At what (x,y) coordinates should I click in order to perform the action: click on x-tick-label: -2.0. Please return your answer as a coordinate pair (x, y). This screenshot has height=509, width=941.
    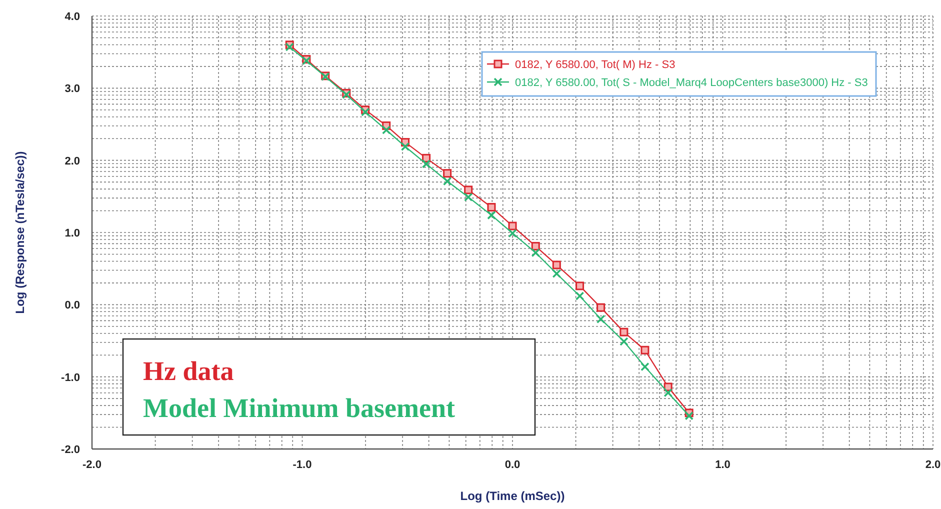
    Looking at the image, I should click on (92, 465).